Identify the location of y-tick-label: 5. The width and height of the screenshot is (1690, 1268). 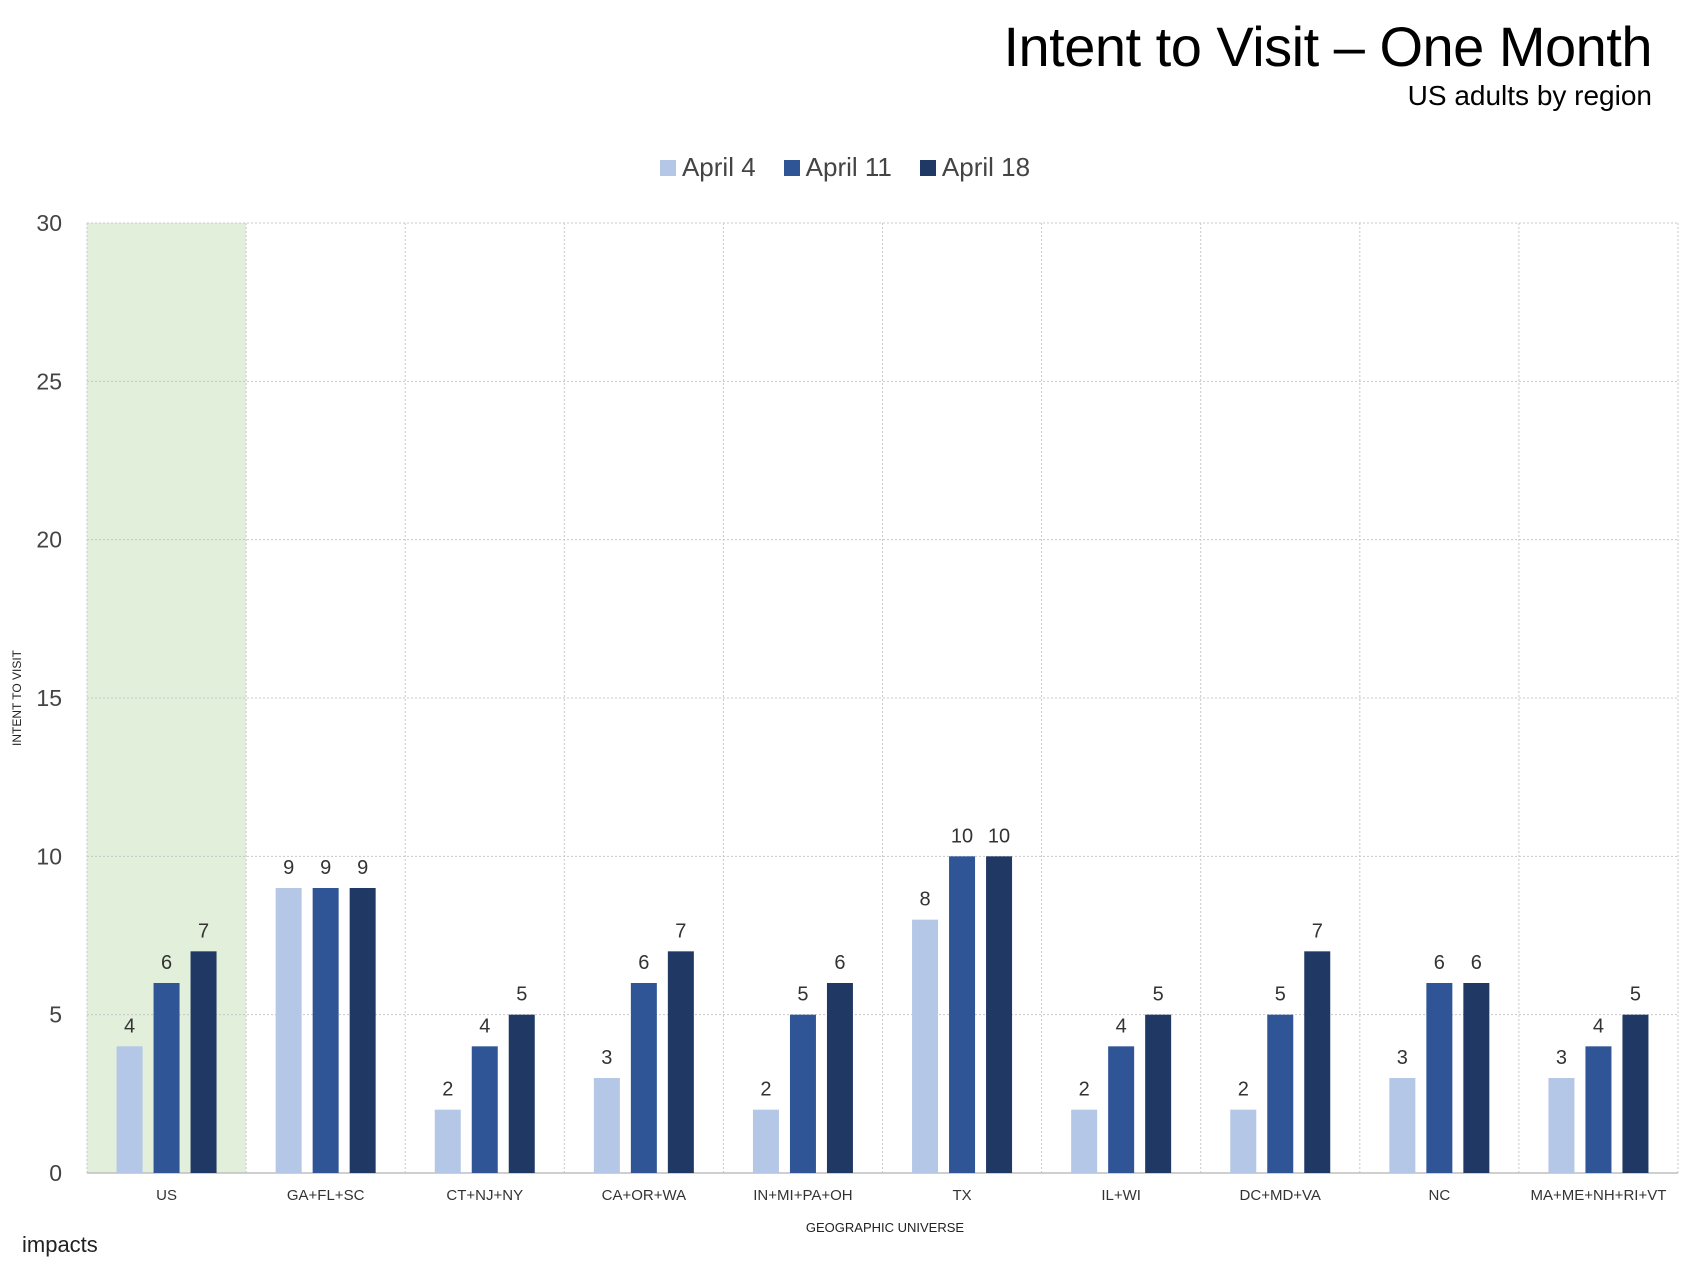
(55, 1015).